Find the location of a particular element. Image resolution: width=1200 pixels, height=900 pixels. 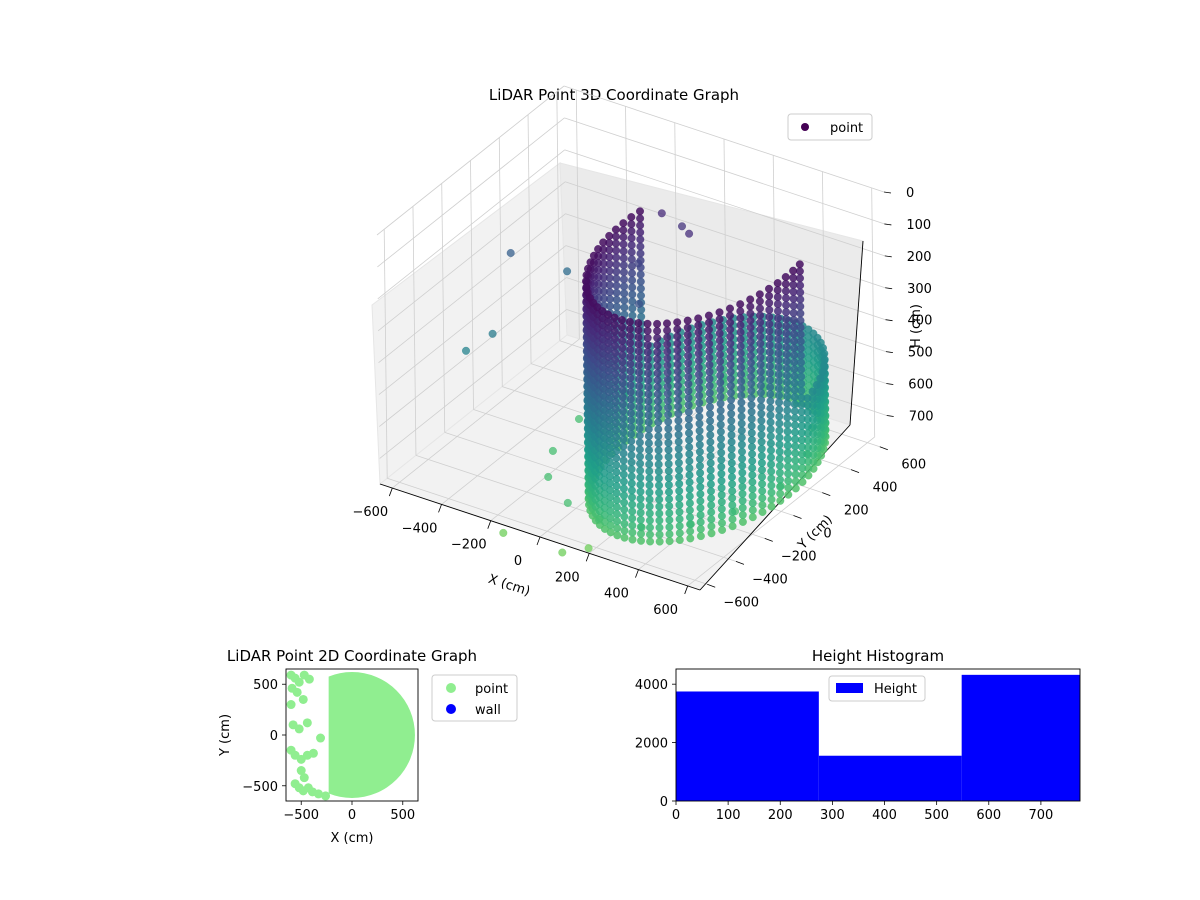

x-axis-label: X (cm) is located at coordinates (509, 586).